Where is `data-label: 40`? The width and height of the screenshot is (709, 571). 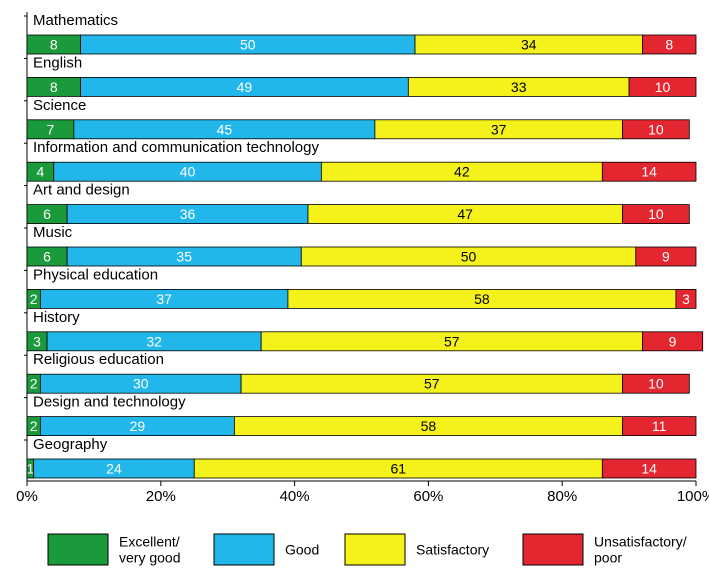
data-label: 40 is located at coordinates (188, 172).